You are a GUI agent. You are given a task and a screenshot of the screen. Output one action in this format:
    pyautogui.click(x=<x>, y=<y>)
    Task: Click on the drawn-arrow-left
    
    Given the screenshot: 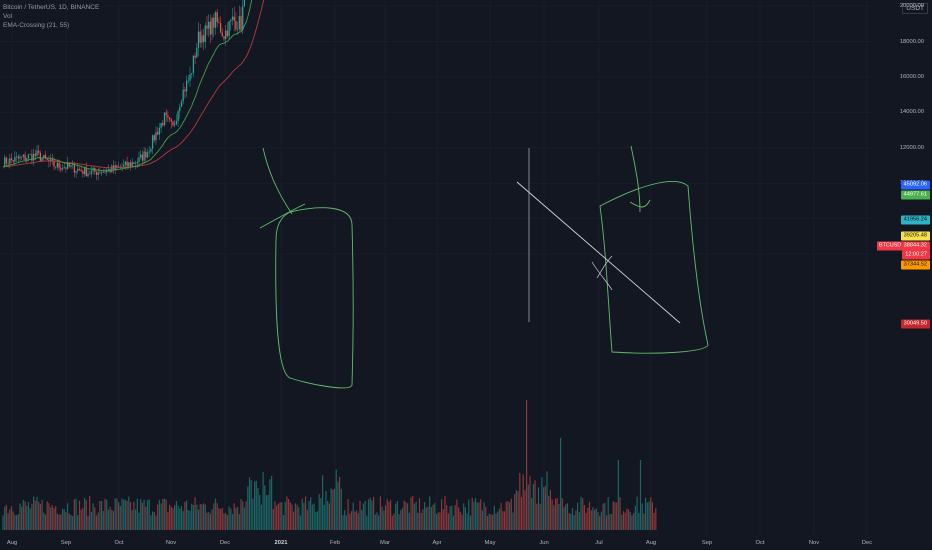 What is the action you would take?
    pyautogui.click(x=282, y=188)
    